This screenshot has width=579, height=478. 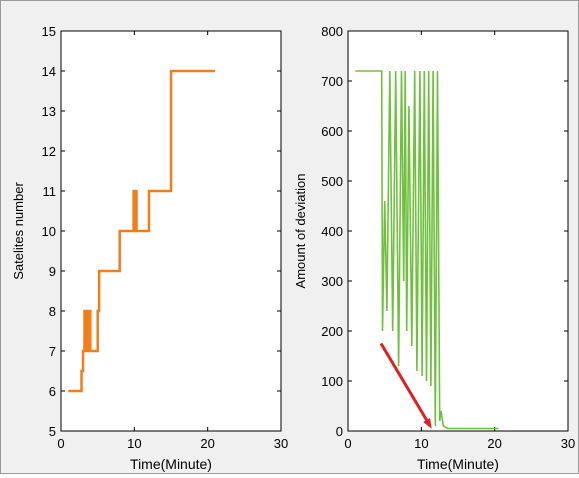 I want to click on left-x-tick-label: 0, so click(x=60, y=443).